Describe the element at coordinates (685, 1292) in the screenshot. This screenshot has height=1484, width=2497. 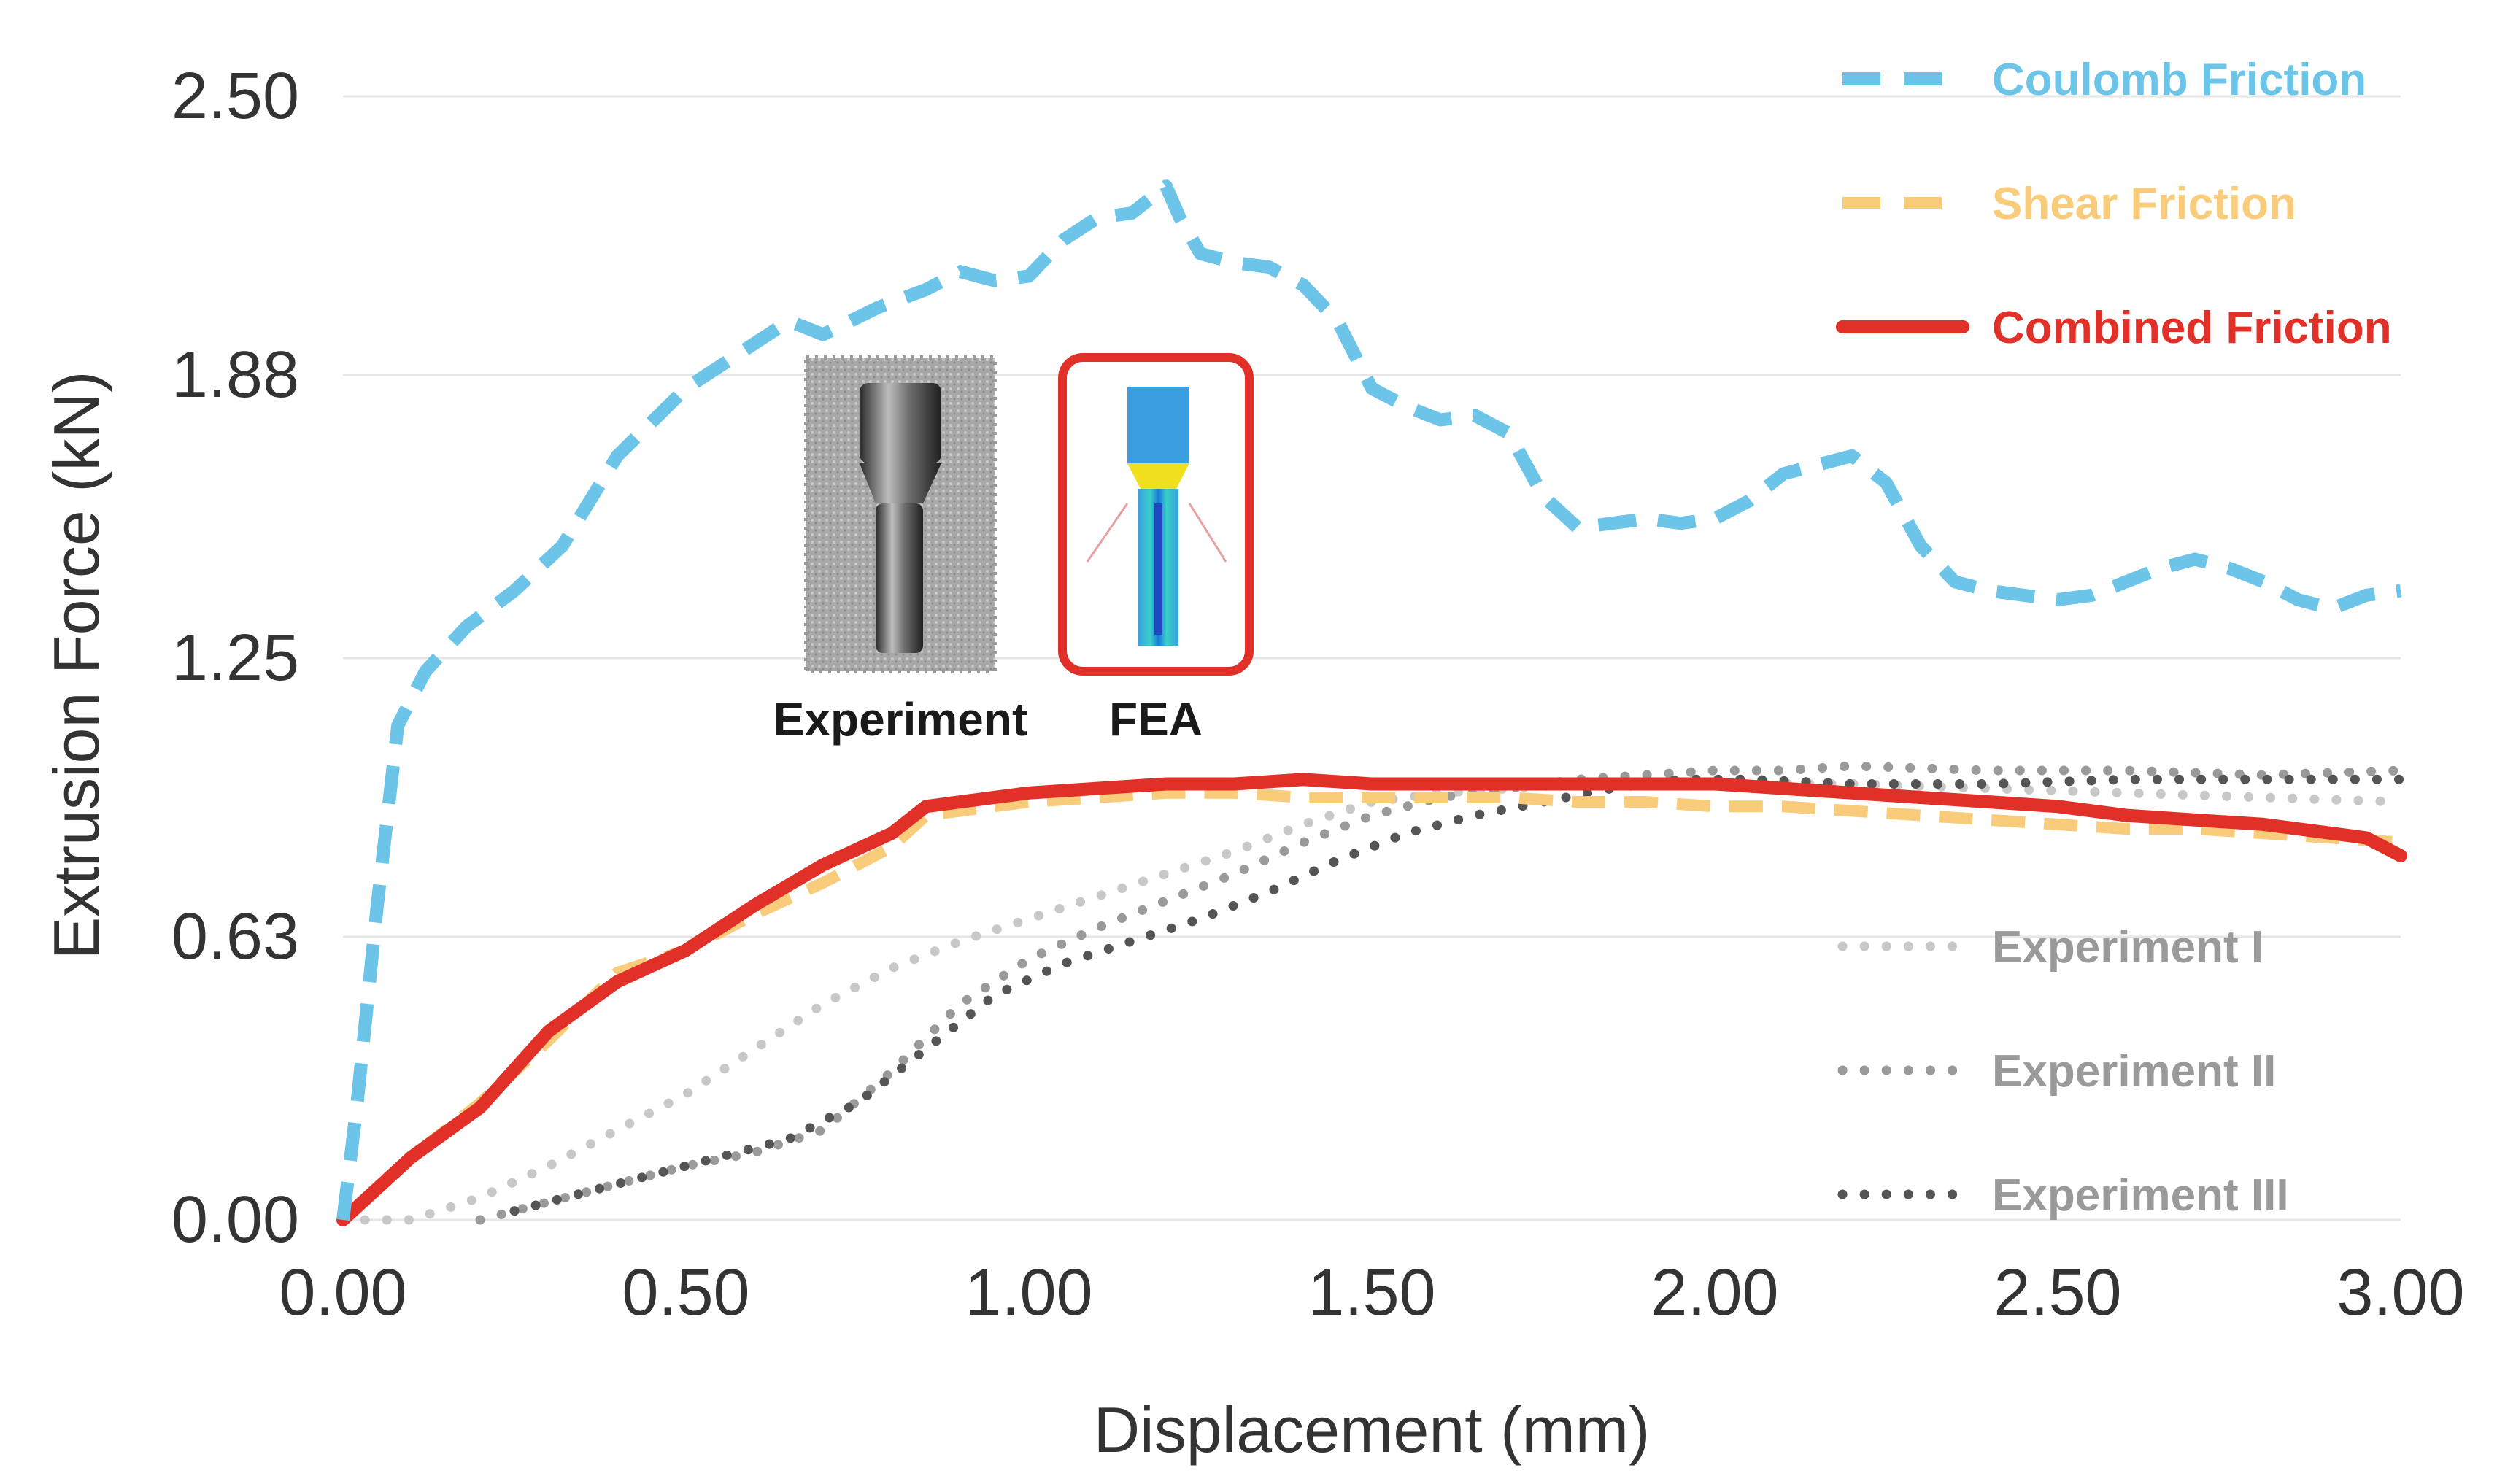
I see `x-tick-label: 0.50` at that location.